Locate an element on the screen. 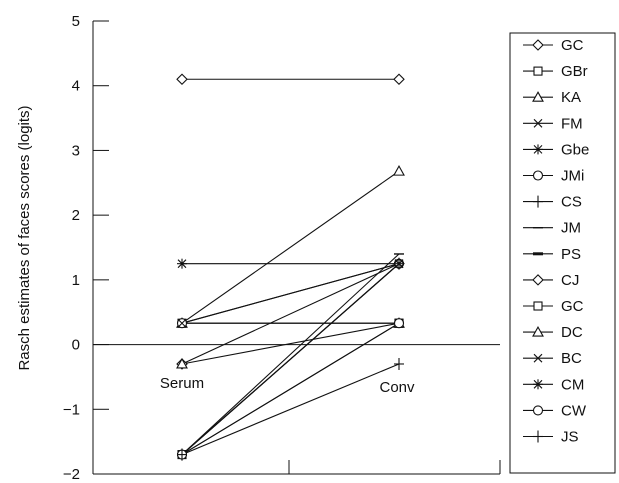 This screenshot has height=483, width=619. legend-item: CM is located at coordinates (553, 384).